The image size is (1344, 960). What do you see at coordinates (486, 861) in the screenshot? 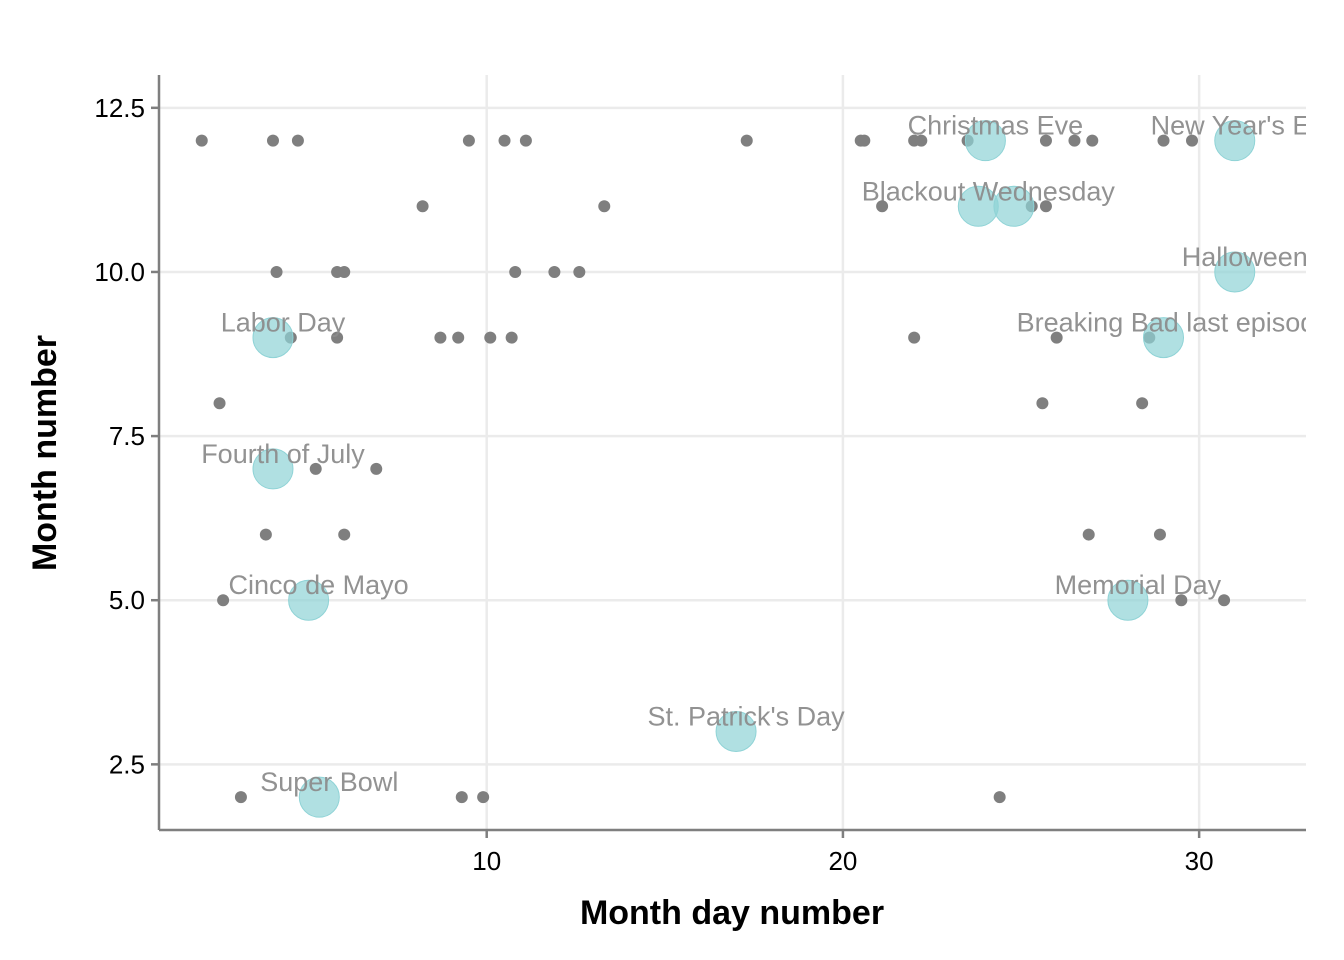
I see `x-tick-label: 10` at bounding box center [486, 861].